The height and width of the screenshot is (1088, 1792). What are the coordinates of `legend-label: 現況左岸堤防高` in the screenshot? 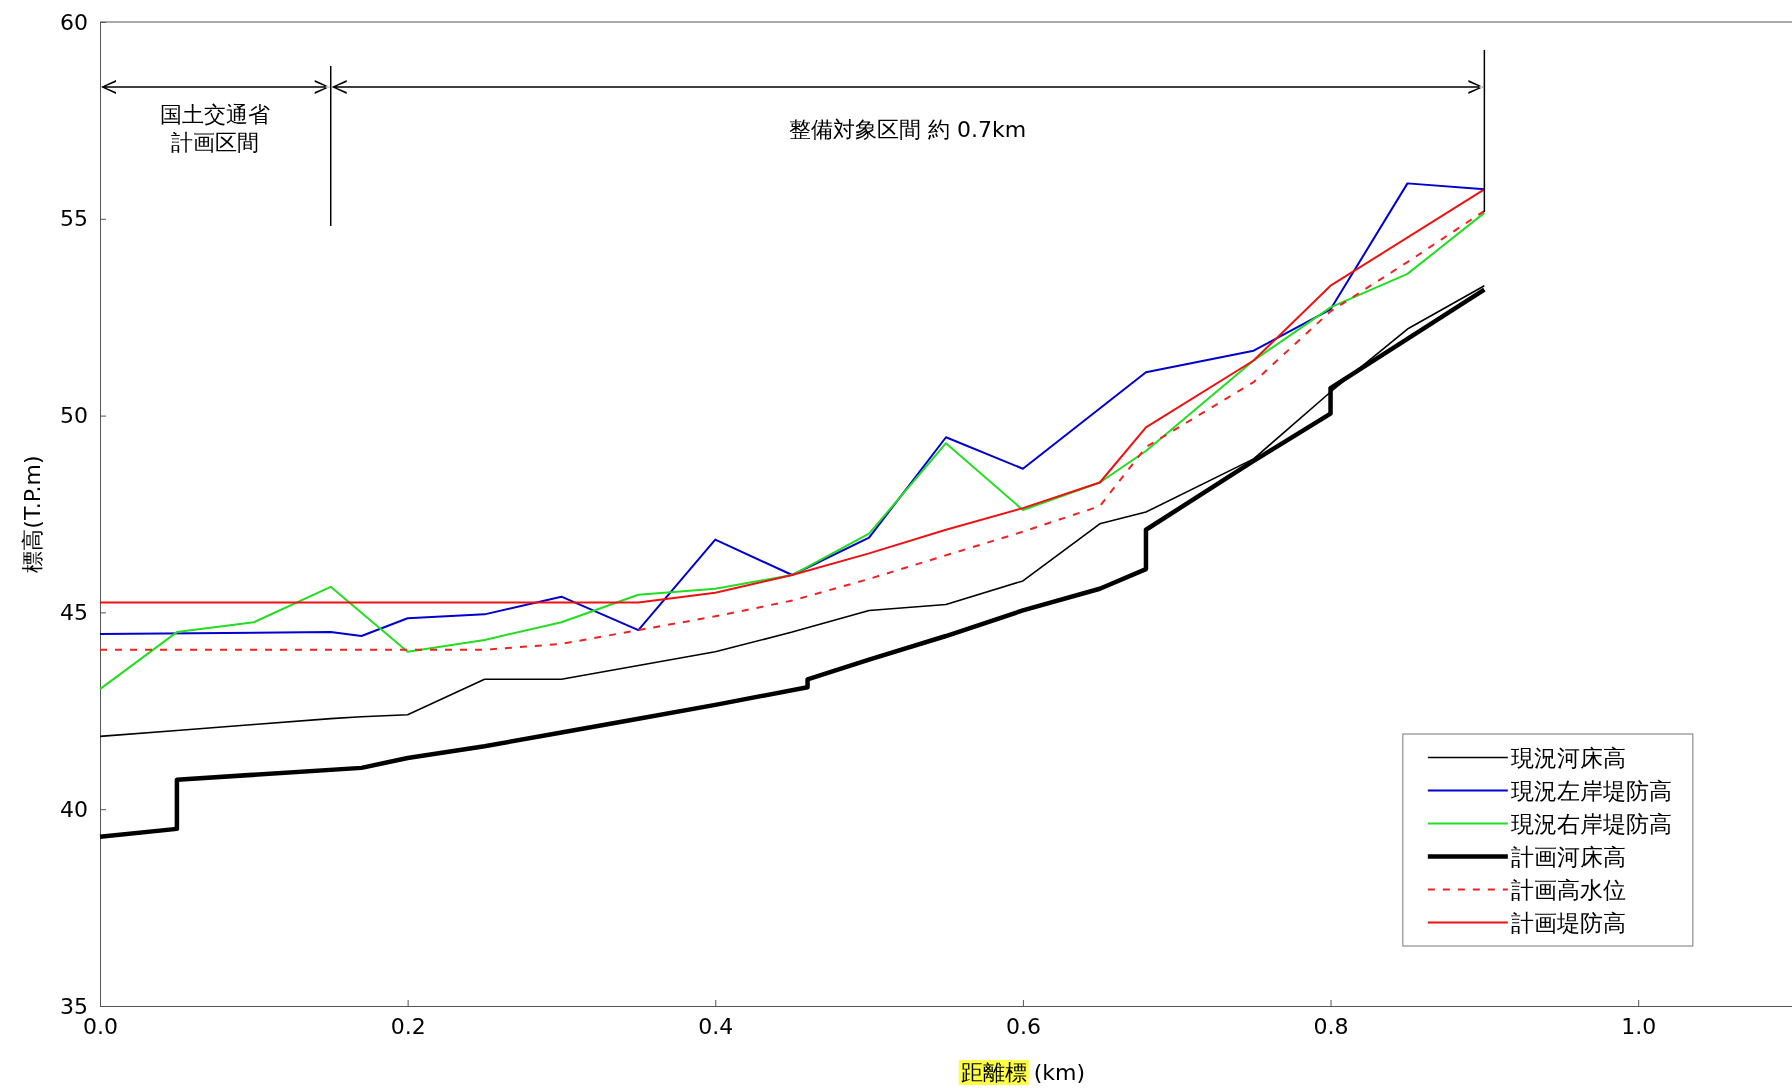 It's located at (1591, 790).